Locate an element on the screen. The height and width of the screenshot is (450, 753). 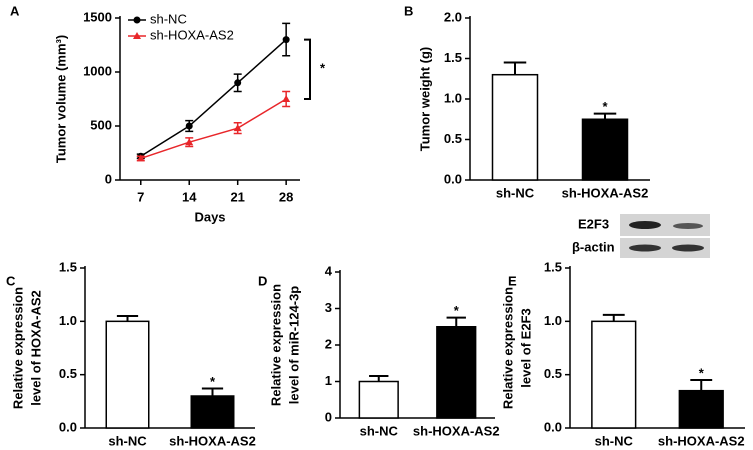
y-tick-label: 3 is located at coordinates (328, 307).